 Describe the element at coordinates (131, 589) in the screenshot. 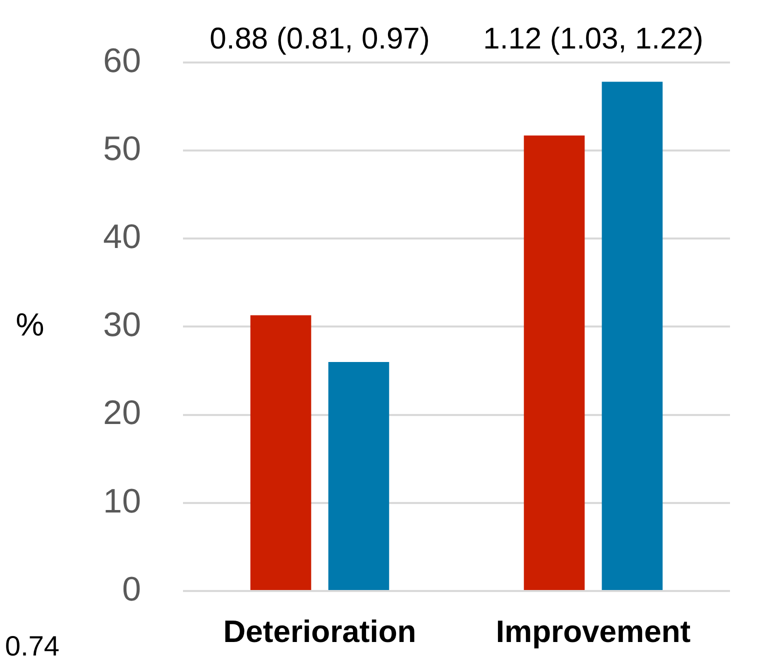

I see `y-tick-label: 0` at that location.